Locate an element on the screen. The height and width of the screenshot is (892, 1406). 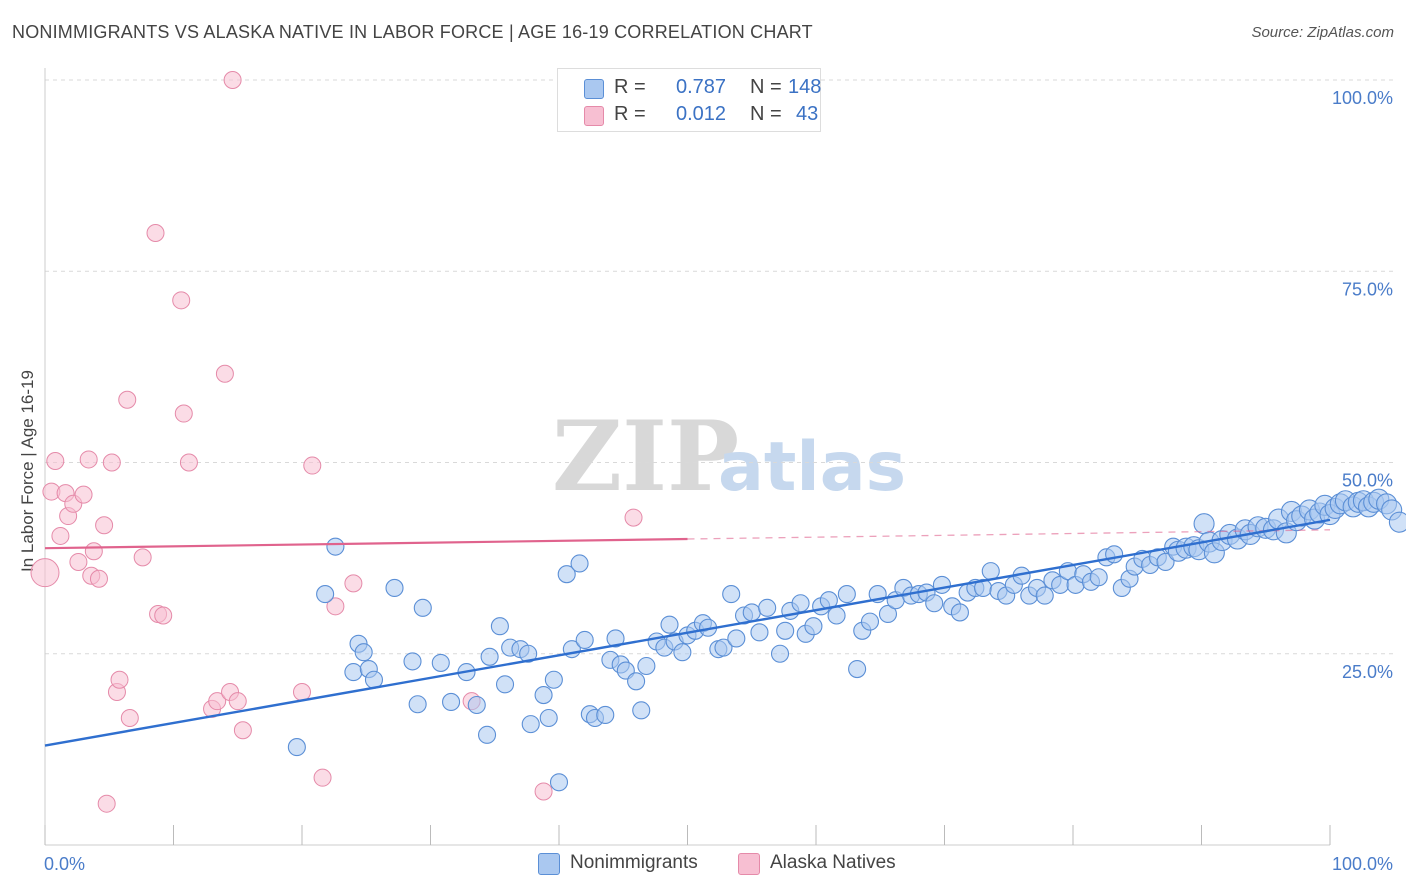
bottom-legend-label: Nonimmigrants is located at coordinates (634, 862).